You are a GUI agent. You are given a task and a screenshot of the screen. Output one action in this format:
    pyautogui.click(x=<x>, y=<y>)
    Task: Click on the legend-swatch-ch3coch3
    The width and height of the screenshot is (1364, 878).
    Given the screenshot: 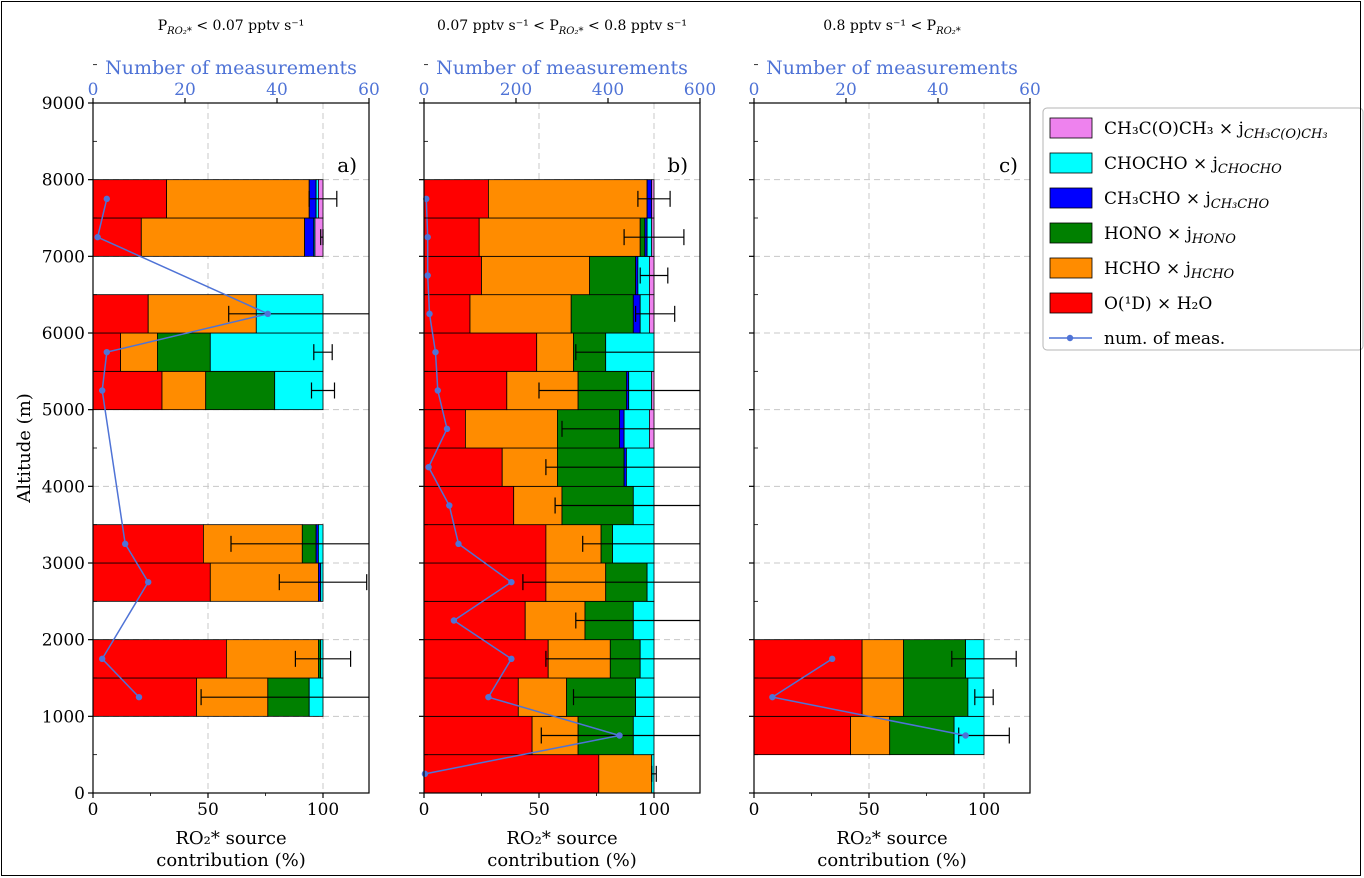 What is the action you would take?
    pyautogui.click(x=1071, y=128)
    